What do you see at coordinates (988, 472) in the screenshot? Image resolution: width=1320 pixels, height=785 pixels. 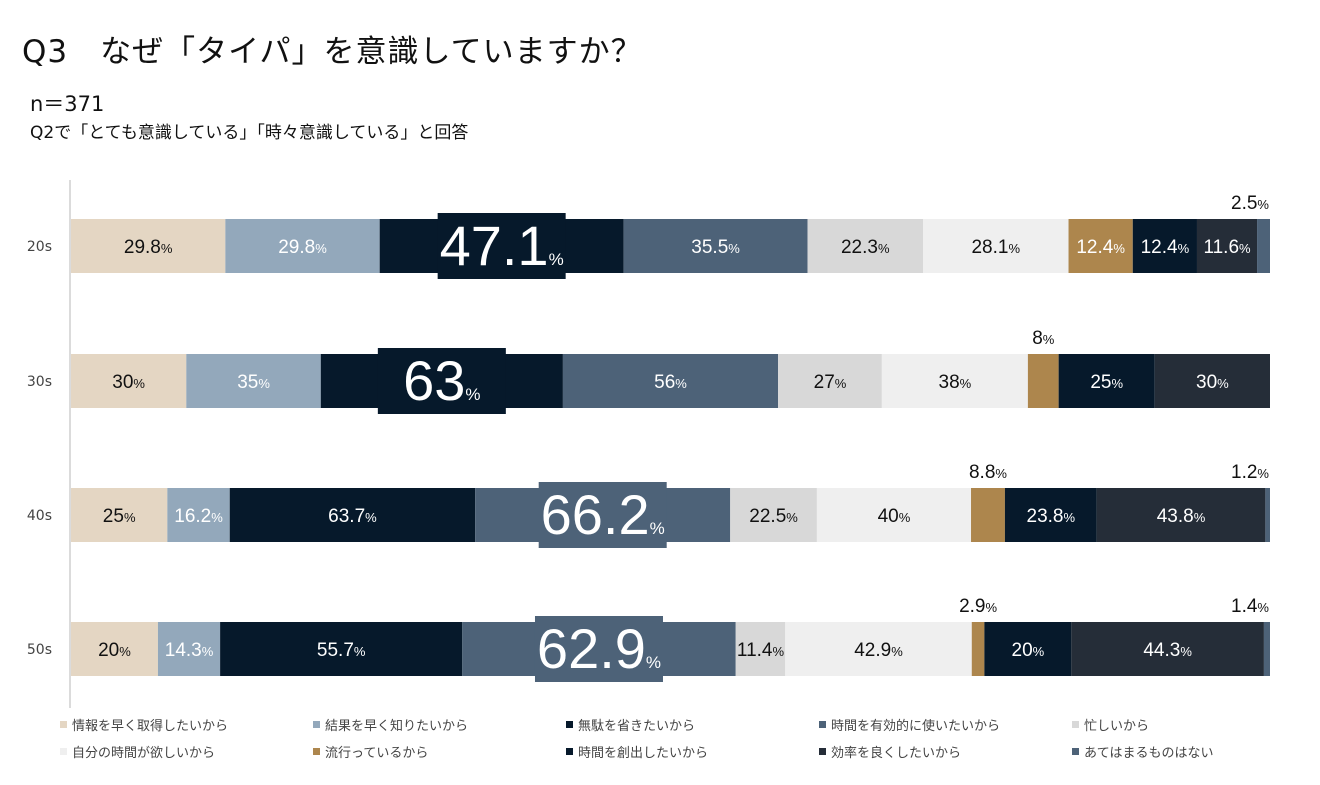 I see `data-label-40s-7: 8.8%` at bounding box center [988, 472].